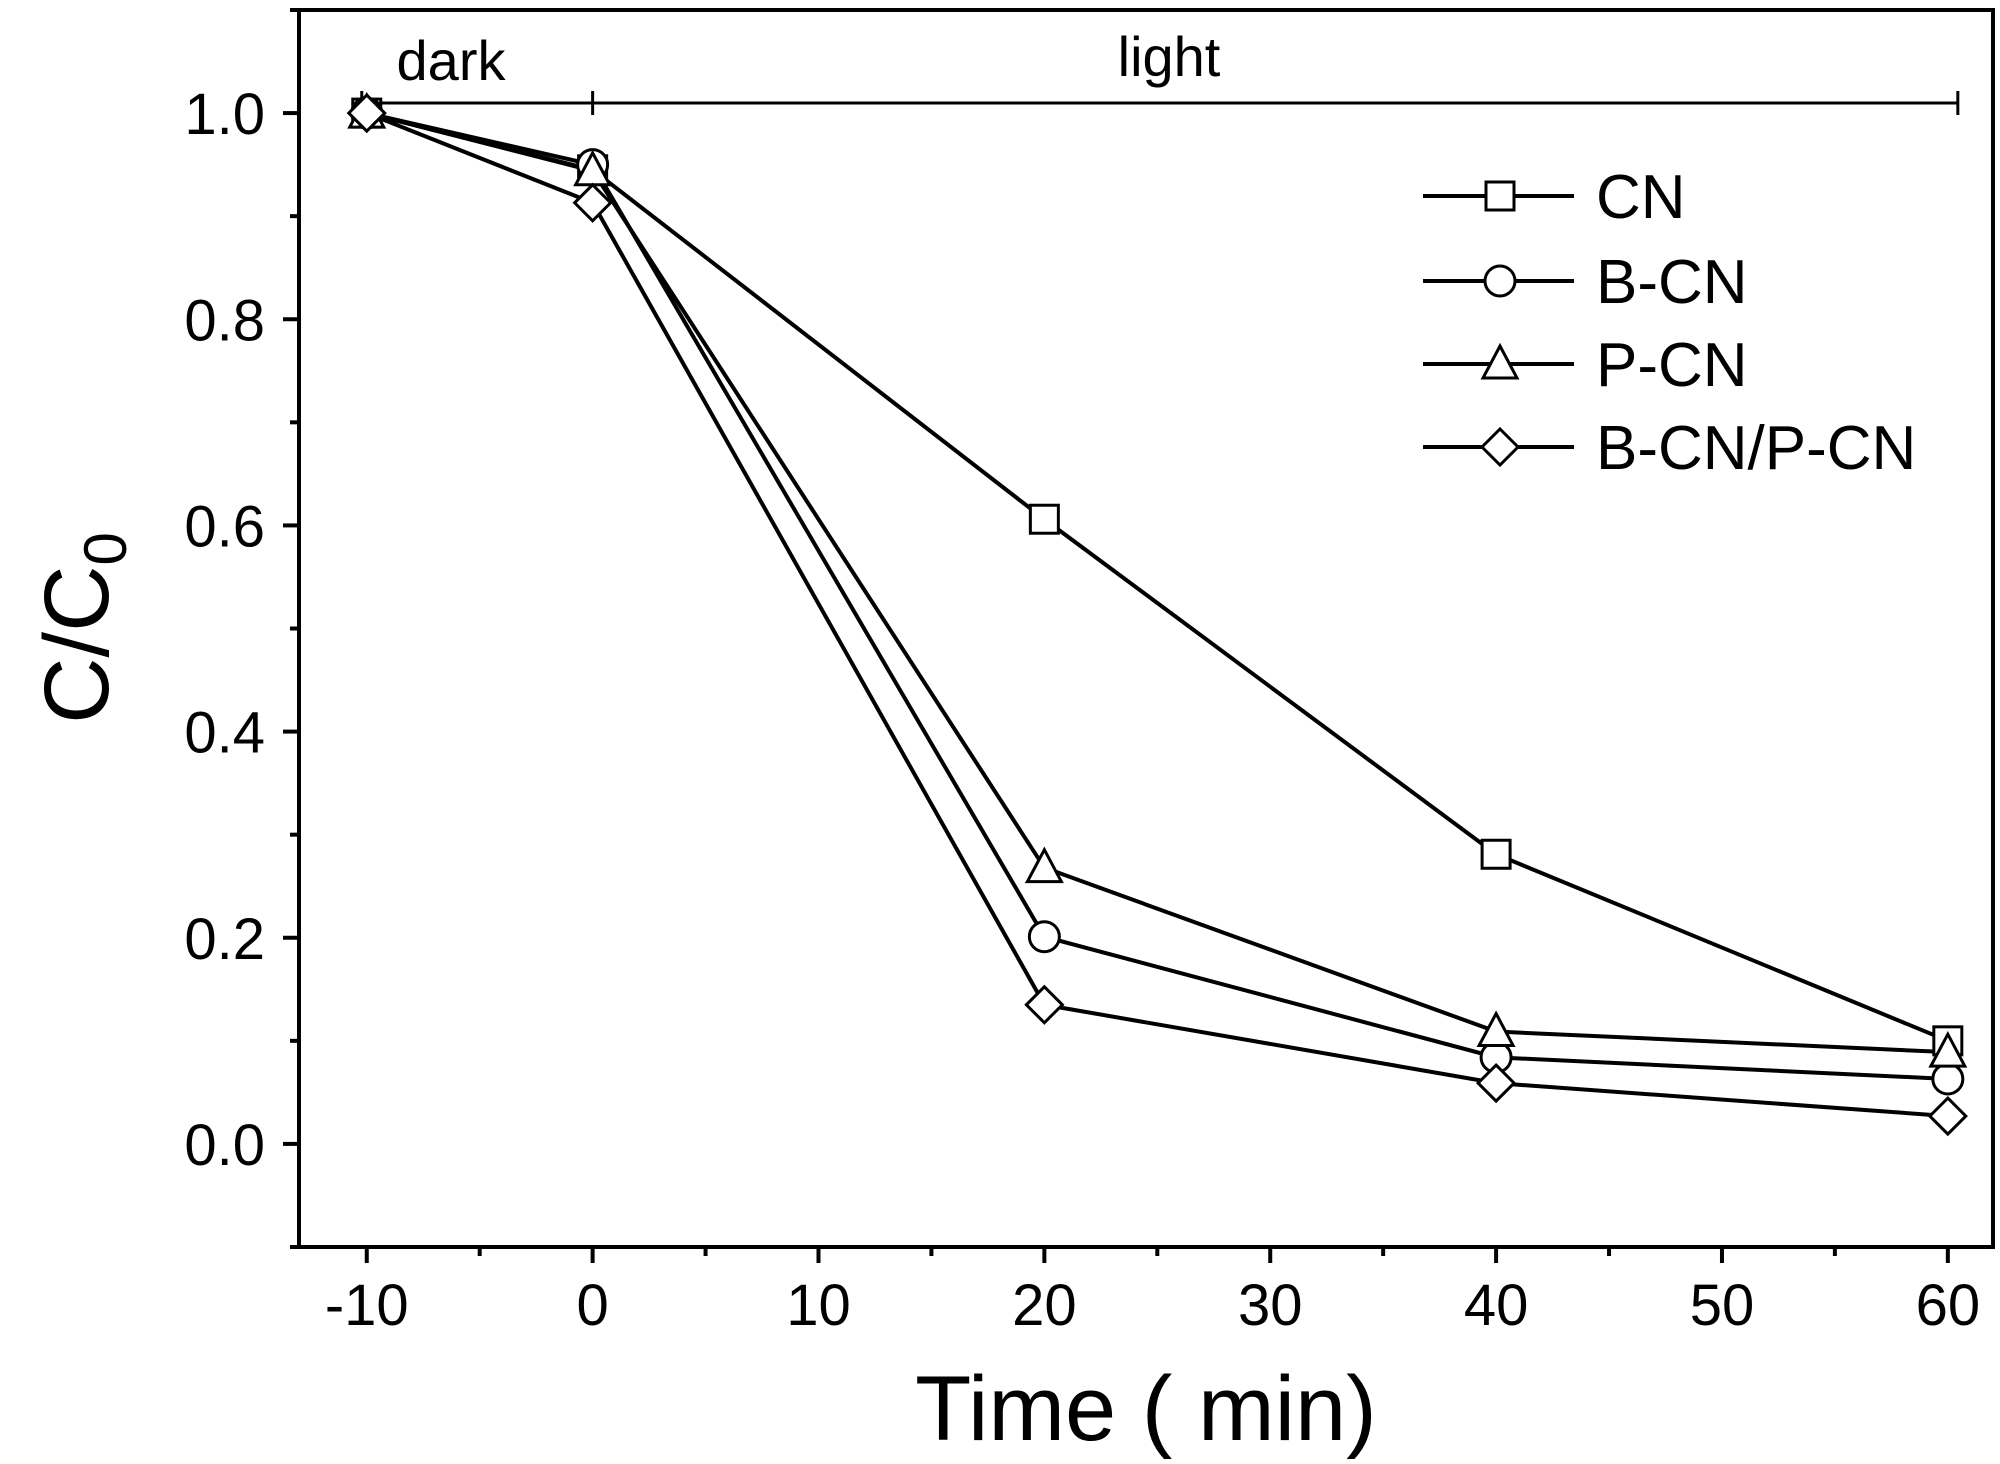 This screenshot has height=1464, width=2000. I want to click on x-tick-label: 60, so click(1948, 1305).